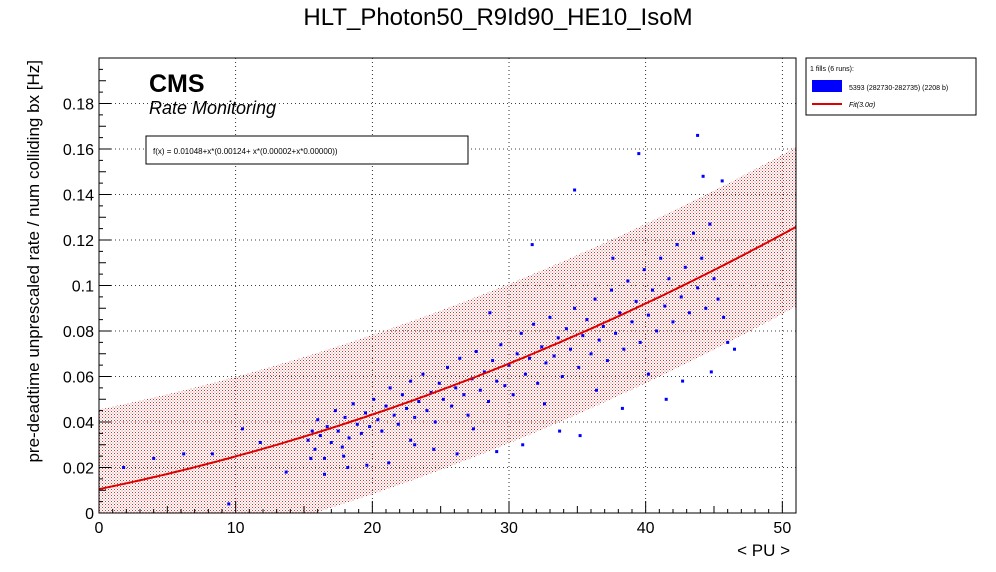  Describe the element at coordinates (307, 150) in the screenshot. I see `fit-formula-box` at that location.